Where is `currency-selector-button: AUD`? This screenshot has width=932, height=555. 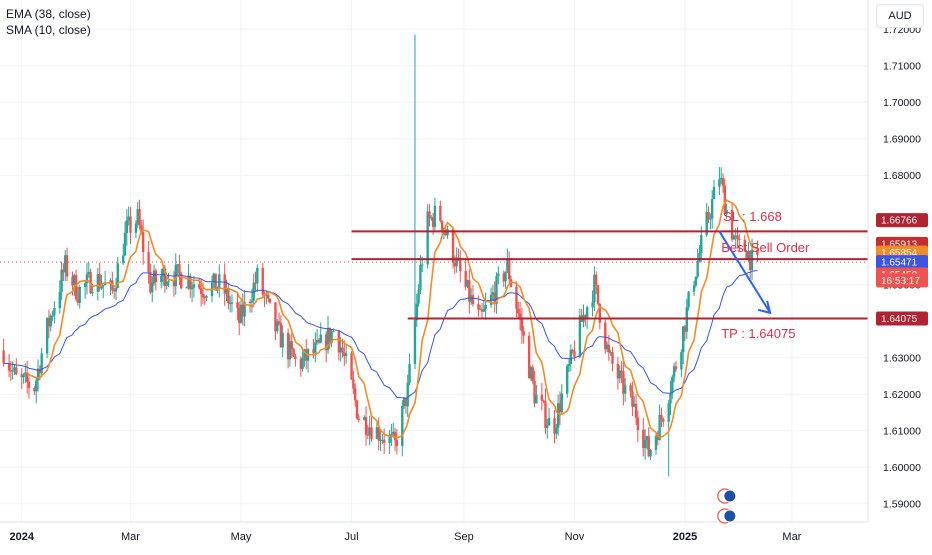 currency-selector-button: AUD is located at coordinates (900, 16).